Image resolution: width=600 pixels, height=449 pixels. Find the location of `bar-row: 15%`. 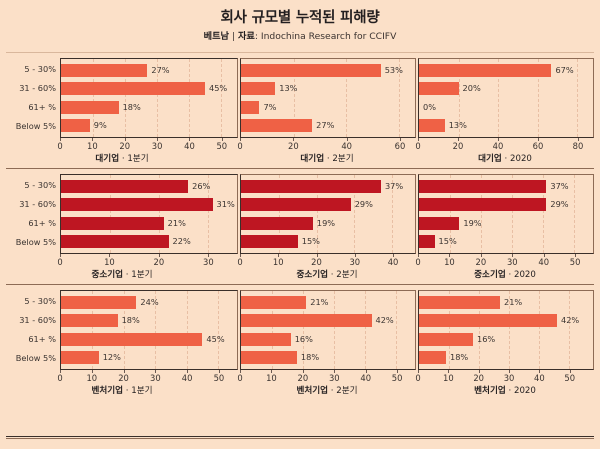

bar-row: 15% is located at coordinates (506, 241).